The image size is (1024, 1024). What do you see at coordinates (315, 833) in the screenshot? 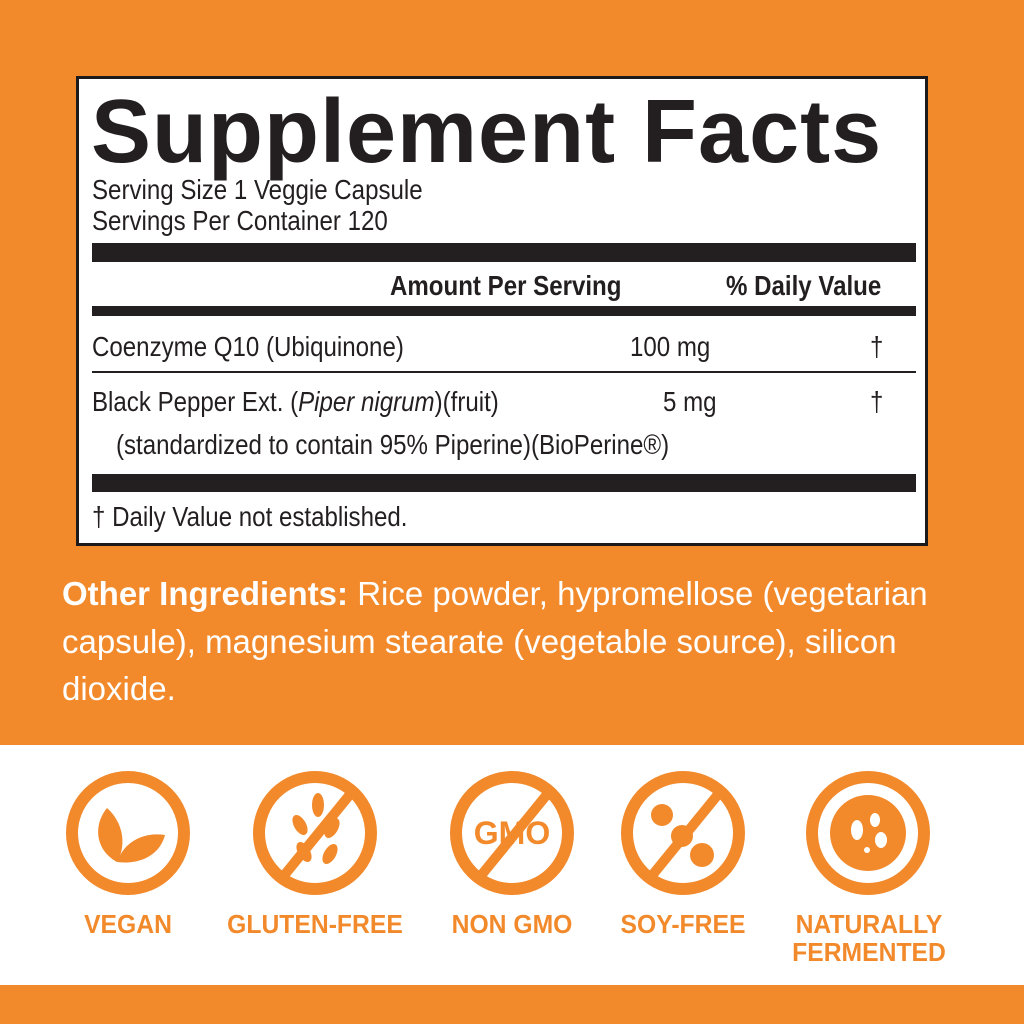
I see `no-wheat-icon` at bounding box center [315, 833].